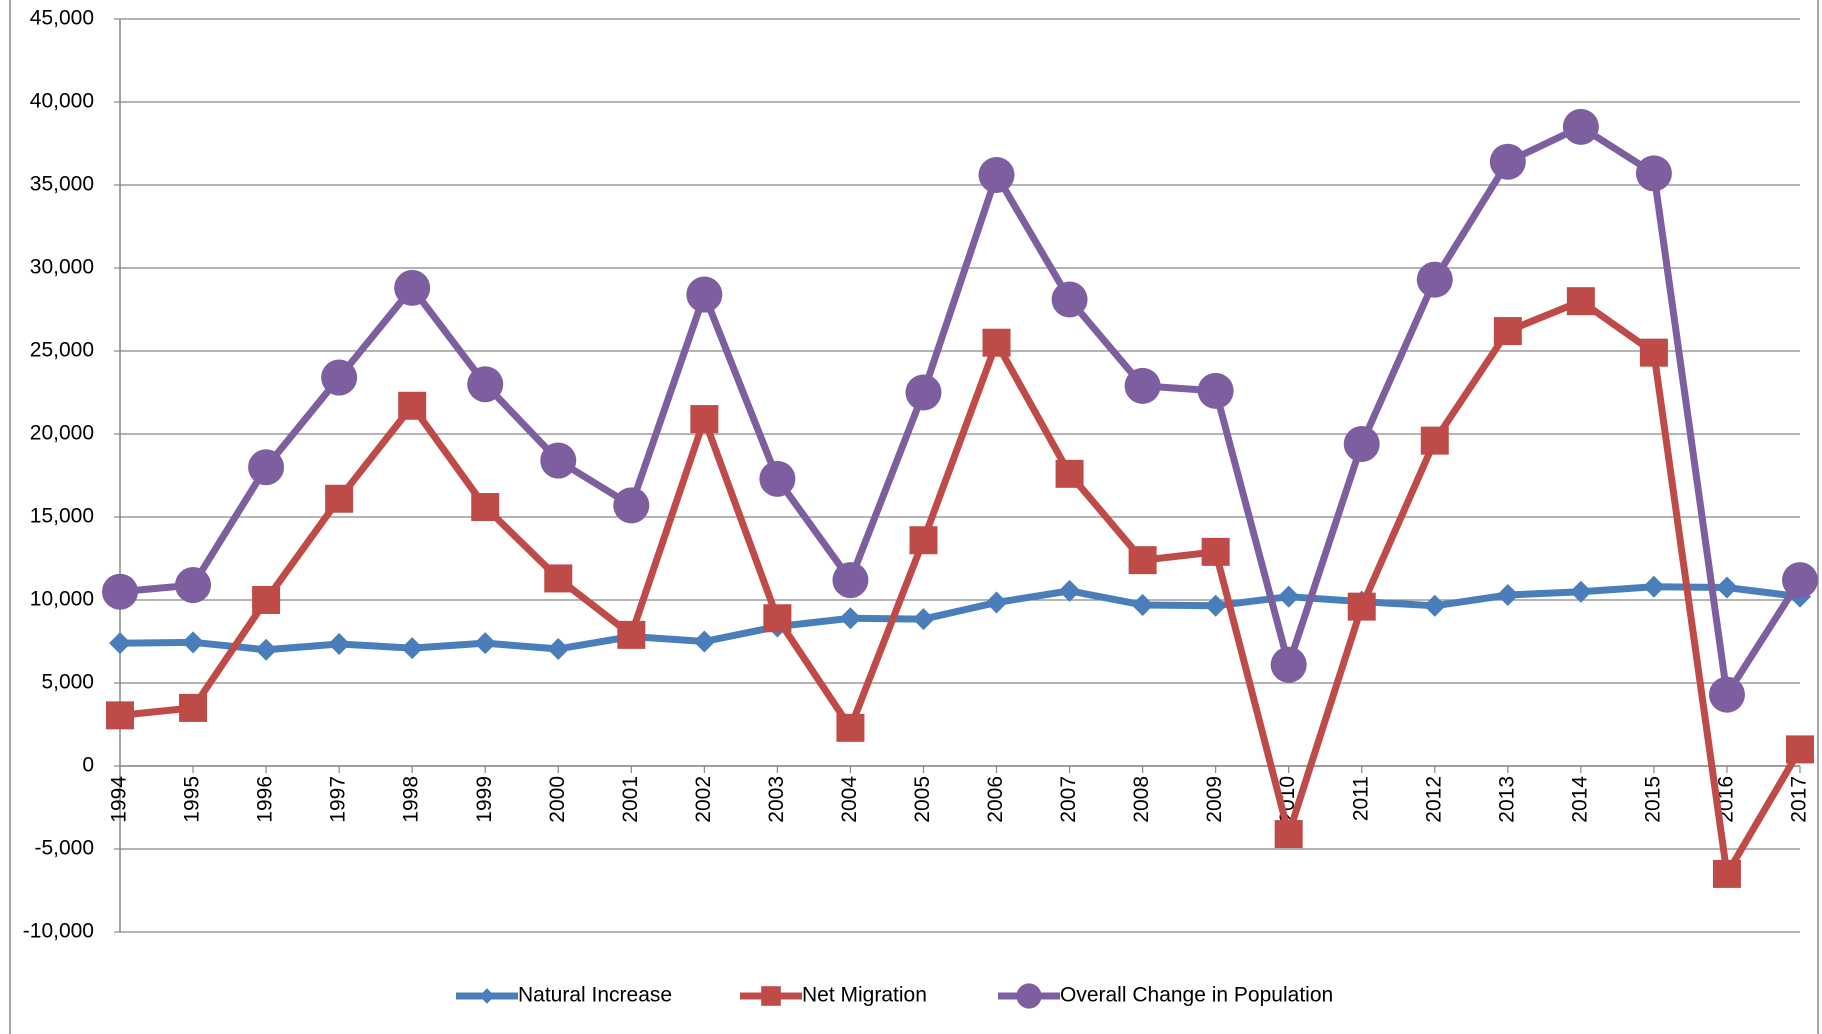 The image size is (1822, 1034). I want to click on y-tick-label: -5,000, so click(64, 848).